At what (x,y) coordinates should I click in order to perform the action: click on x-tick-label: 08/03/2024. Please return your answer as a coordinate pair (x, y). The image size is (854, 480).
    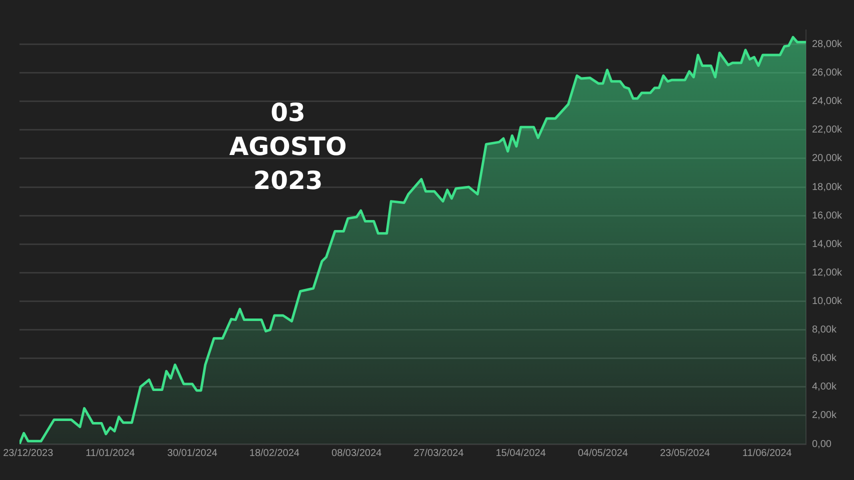
    Looking at the image, I should click on (357, 453).